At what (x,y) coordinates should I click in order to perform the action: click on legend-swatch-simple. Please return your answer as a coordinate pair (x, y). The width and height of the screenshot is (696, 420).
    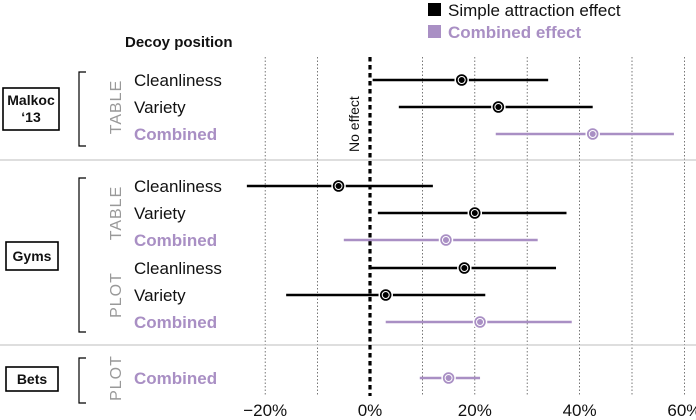
    Looking at the image, I should click on (434, 9).